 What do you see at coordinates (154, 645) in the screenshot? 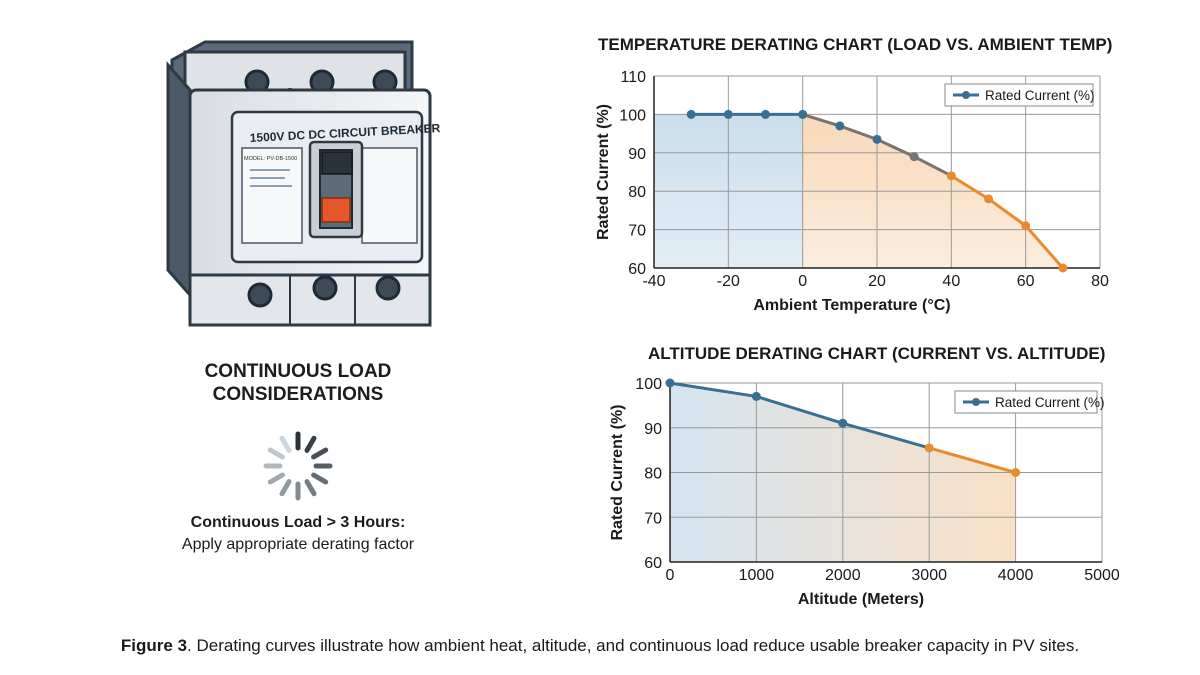
I see `caption-label: Figure 3` at bounding box center [154, 645].